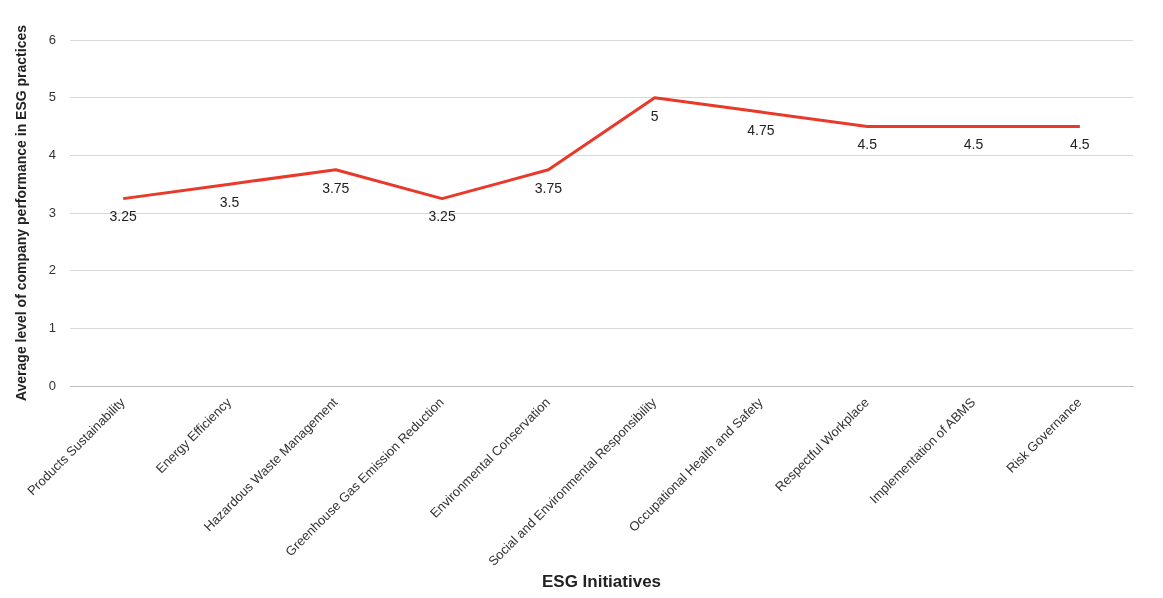  I want to click on y-tick-label: 3, so click(52, 212).